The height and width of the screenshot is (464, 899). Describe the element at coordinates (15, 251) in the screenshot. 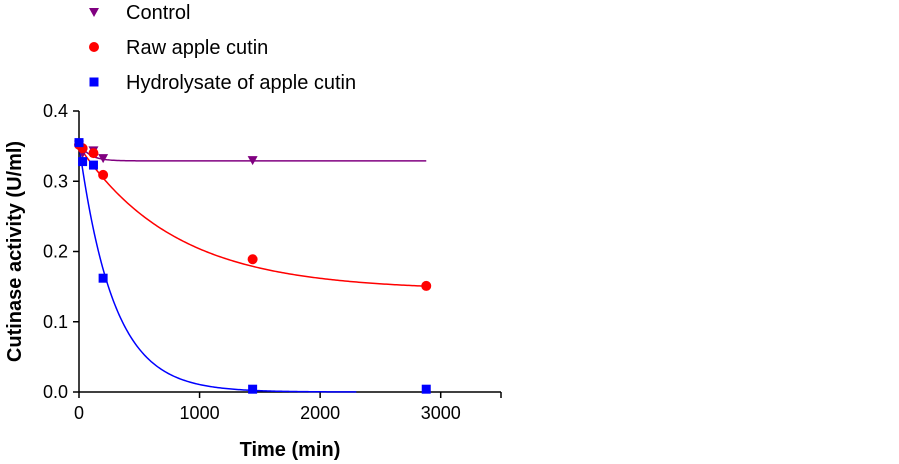

I see `y-axis-title: Cutinase activity (U/ml)` at that location.